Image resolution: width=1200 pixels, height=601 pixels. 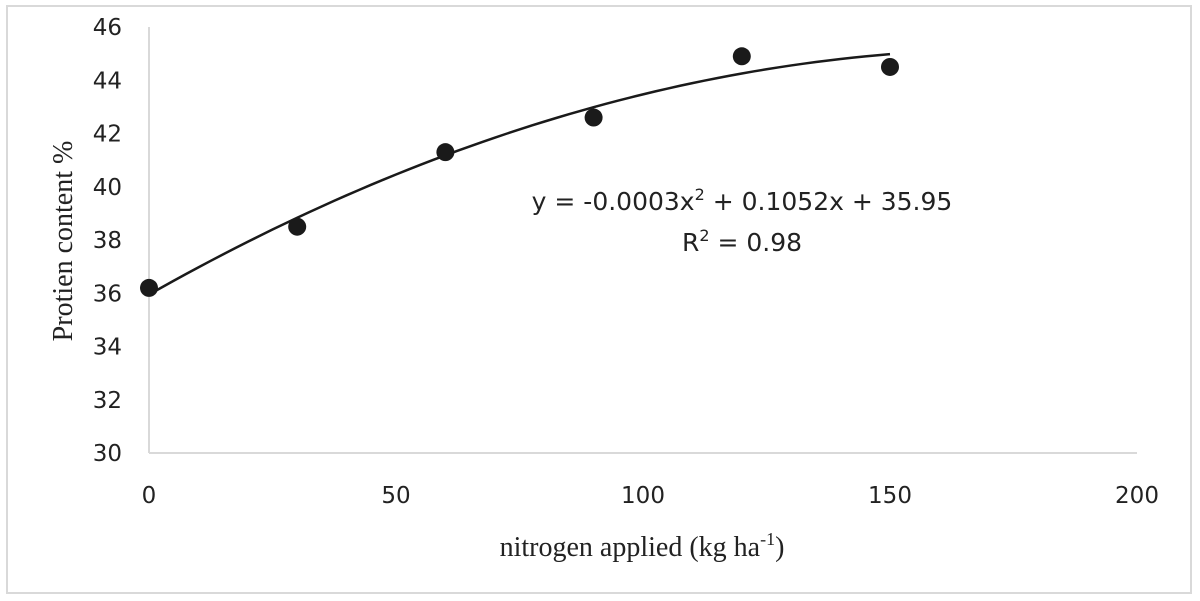 I want to click on x-tick-labels: 0 50 100 150 200, so click(x=650, y=496).